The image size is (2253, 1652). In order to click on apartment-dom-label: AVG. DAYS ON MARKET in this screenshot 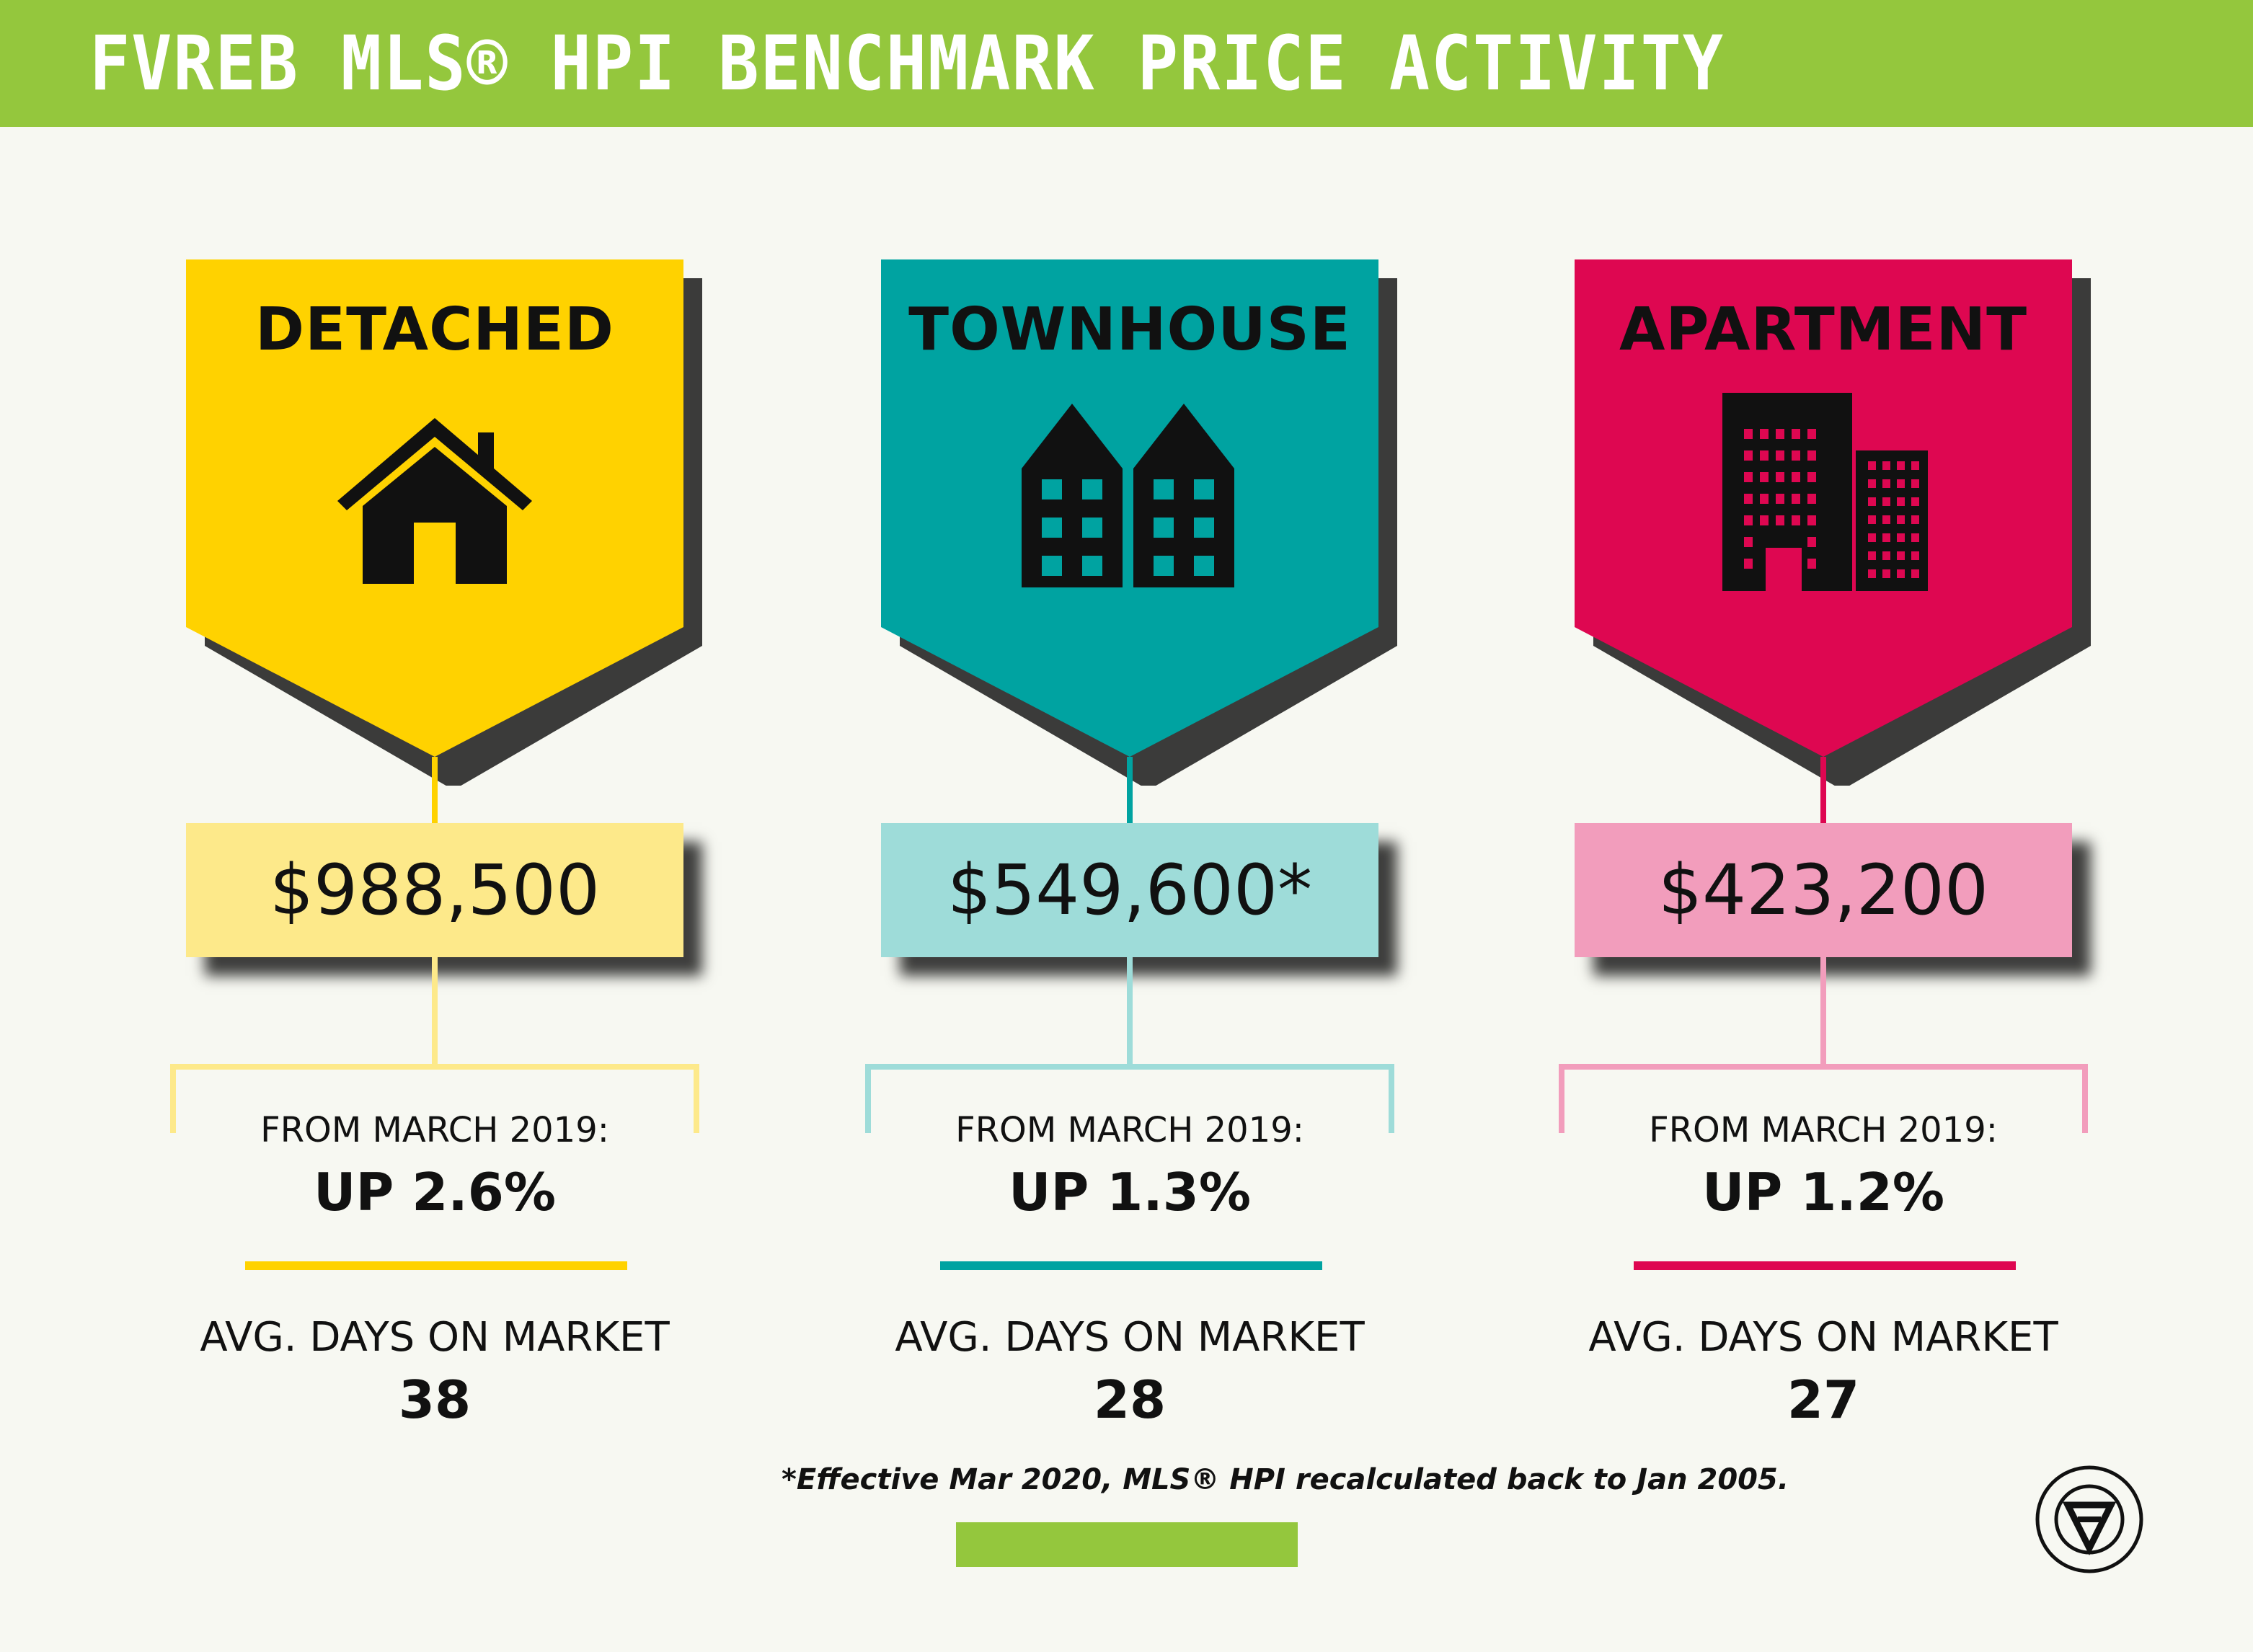, I will do `click(1823, 1338)`.